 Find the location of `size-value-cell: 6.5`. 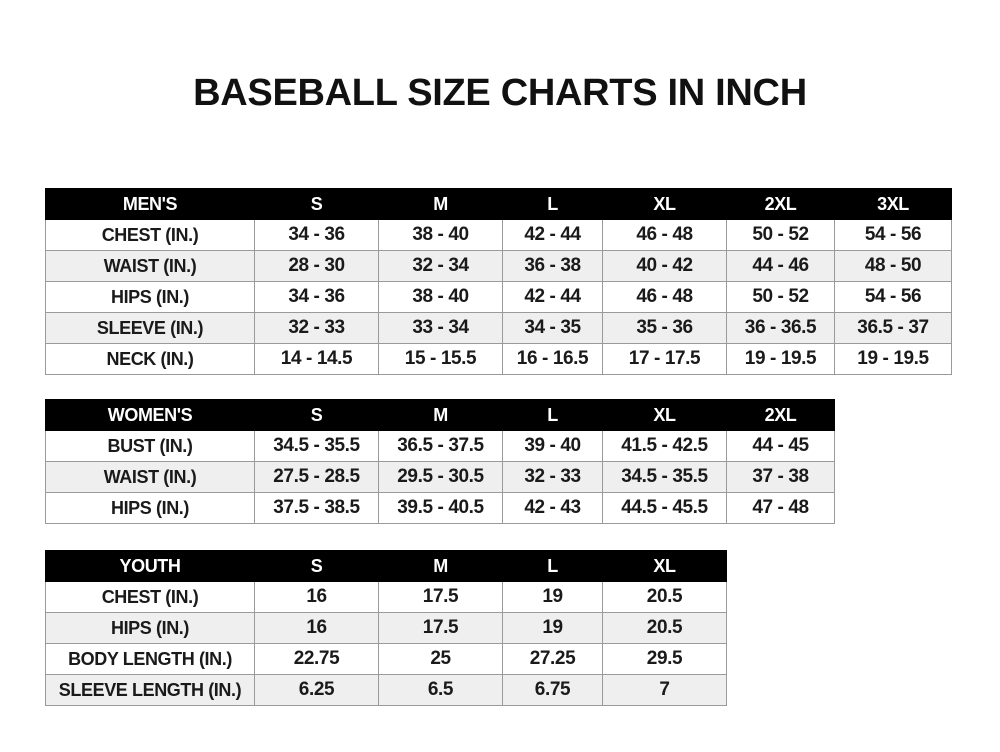

size-value-cell: 6.5 is located at coordinates (440, 690).